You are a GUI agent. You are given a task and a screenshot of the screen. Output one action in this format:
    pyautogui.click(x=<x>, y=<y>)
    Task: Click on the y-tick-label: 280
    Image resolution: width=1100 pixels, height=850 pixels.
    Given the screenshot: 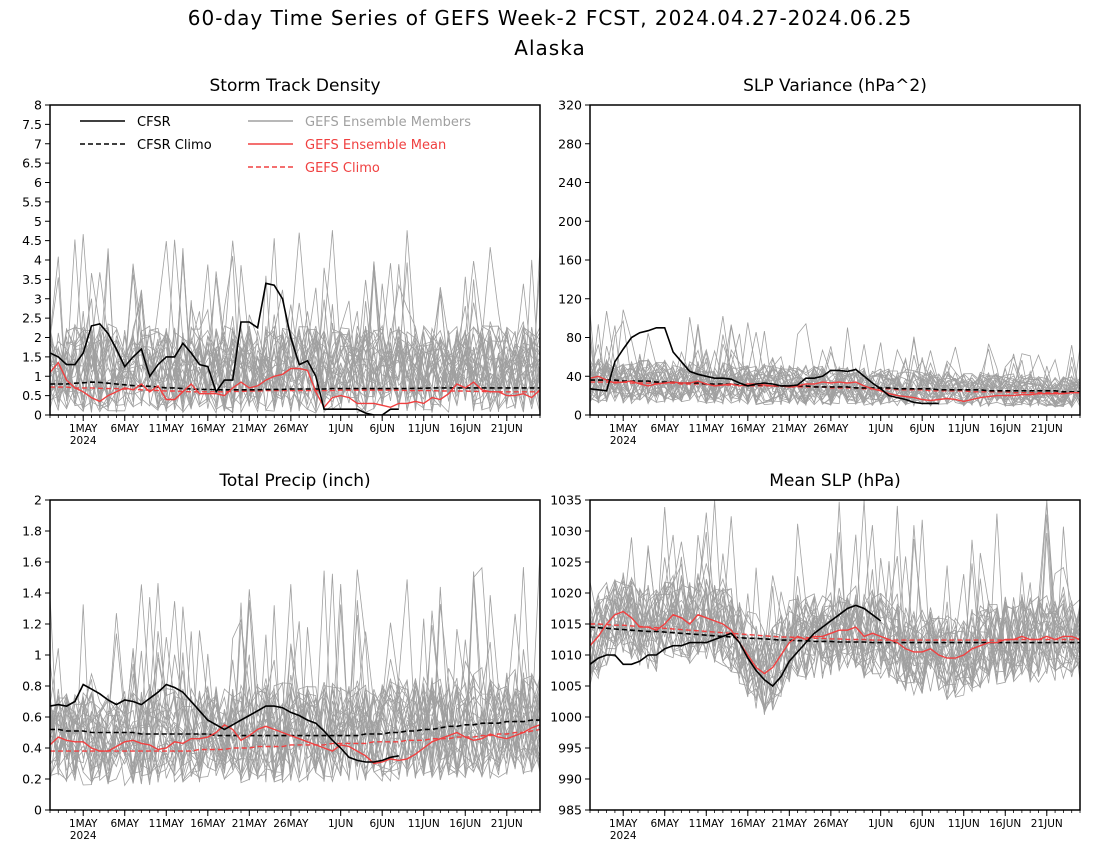 What is the action you would take?
    pyautogui.click(x=570, y=143)
    